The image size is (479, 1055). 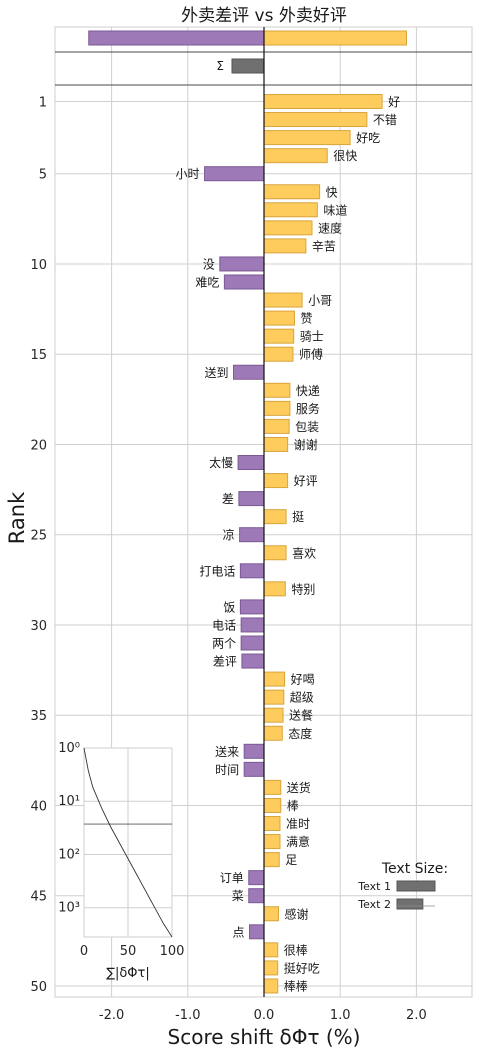 What do you see at coordinates (340, 1015) in the screenshot?
I see `x-tick-label: 1.0` at bounding box center [340, 1015].